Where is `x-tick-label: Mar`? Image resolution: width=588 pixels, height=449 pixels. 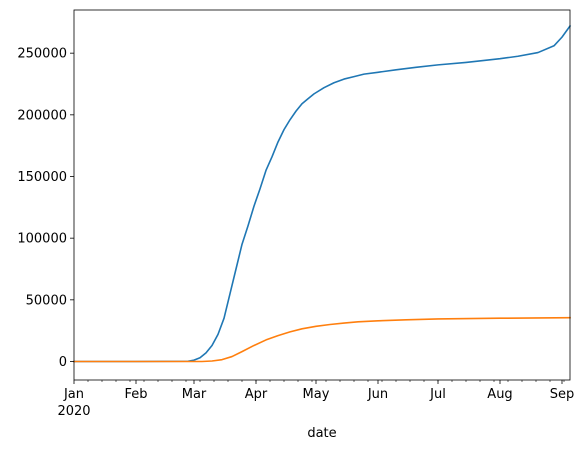
x-tick-label: Mar is located at coordinates (194, 394).